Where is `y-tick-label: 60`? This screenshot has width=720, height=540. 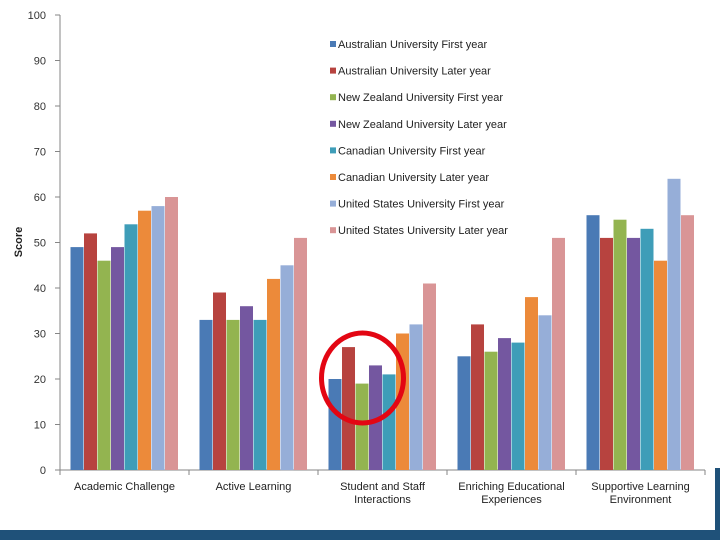 y-tick-label: 60 is located at coordinates (40, 198).